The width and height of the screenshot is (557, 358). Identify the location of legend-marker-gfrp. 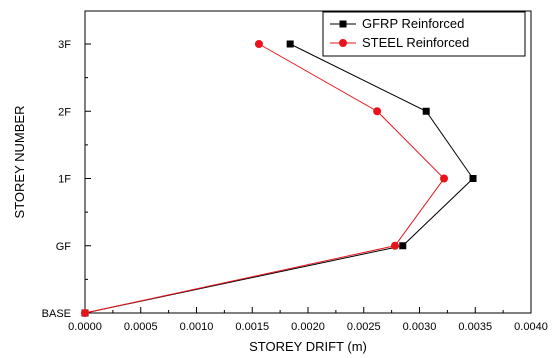
(343, 24).